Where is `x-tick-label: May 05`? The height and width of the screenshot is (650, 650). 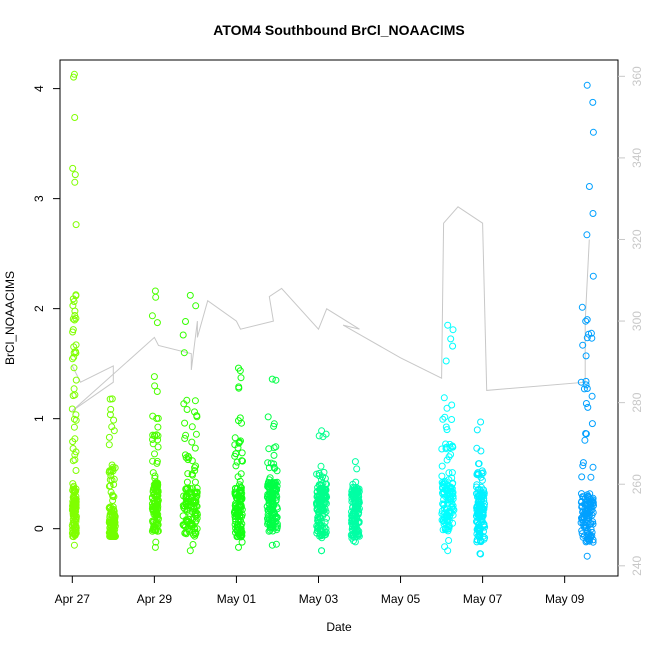
x-tick-label: May 05 is located at coordinates (401, 599).